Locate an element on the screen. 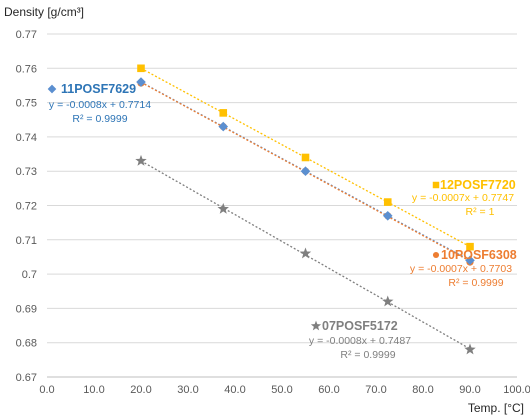  r2-11POSF7629: R² = 0.9999 is located at coordinates (99, 119).